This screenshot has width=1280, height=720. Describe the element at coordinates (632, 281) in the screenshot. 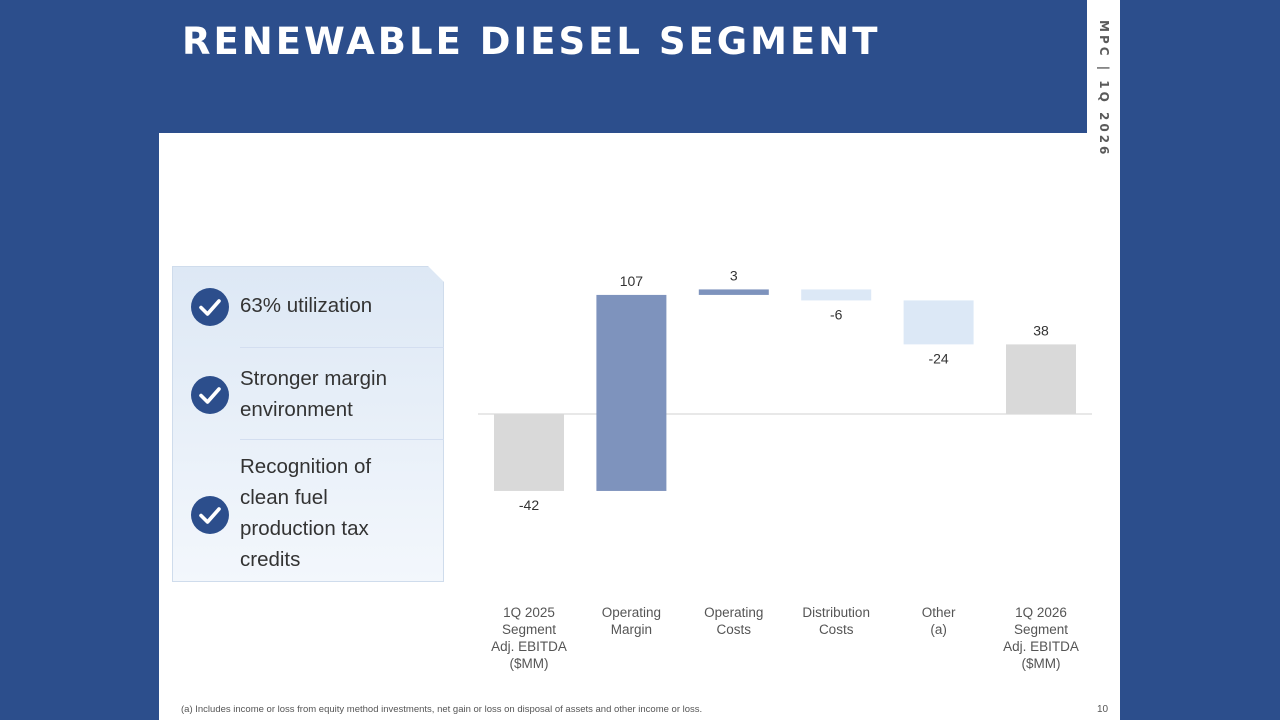

I see `bar-value-label: 107` at that location.